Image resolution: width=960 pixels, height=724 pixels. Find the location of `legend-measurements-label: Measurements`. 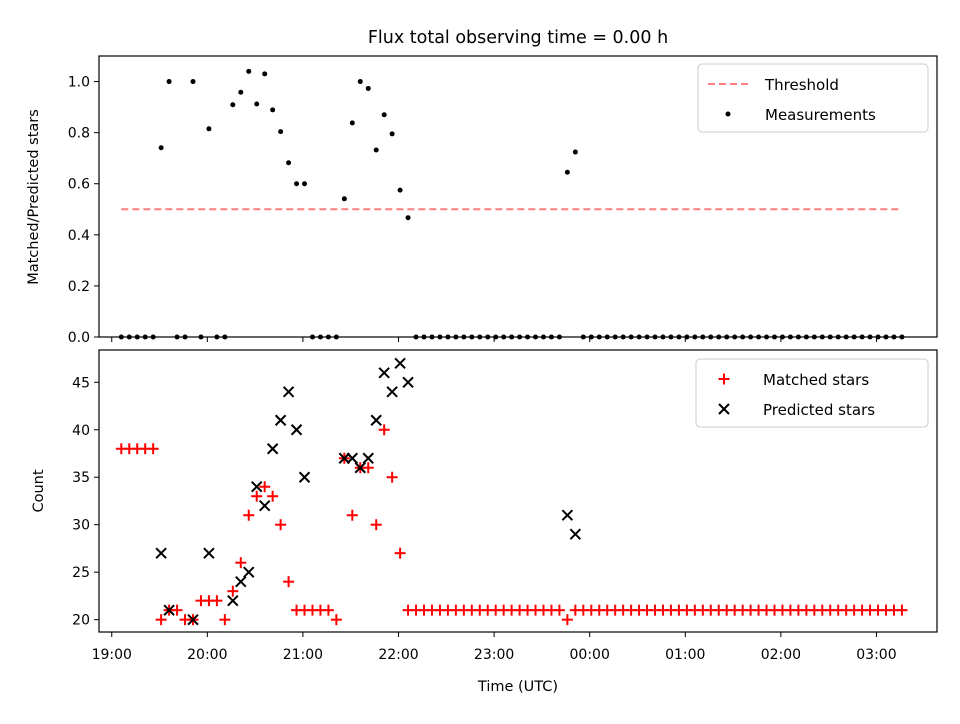

legend-measurements-label: Measurements is located at coordinates (820, 115).